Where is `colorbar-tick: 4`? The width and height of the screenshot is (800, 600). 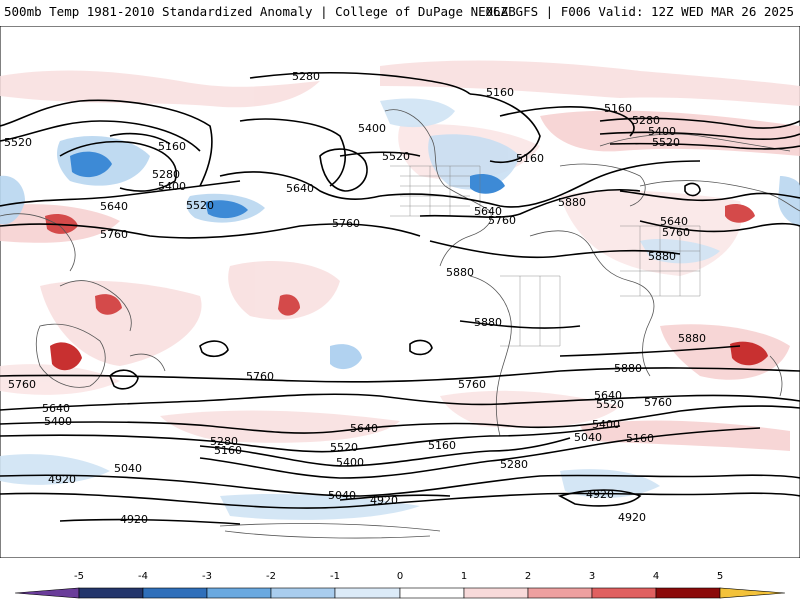 colorbar-tick: 4 is located at coordinates (656, 576).